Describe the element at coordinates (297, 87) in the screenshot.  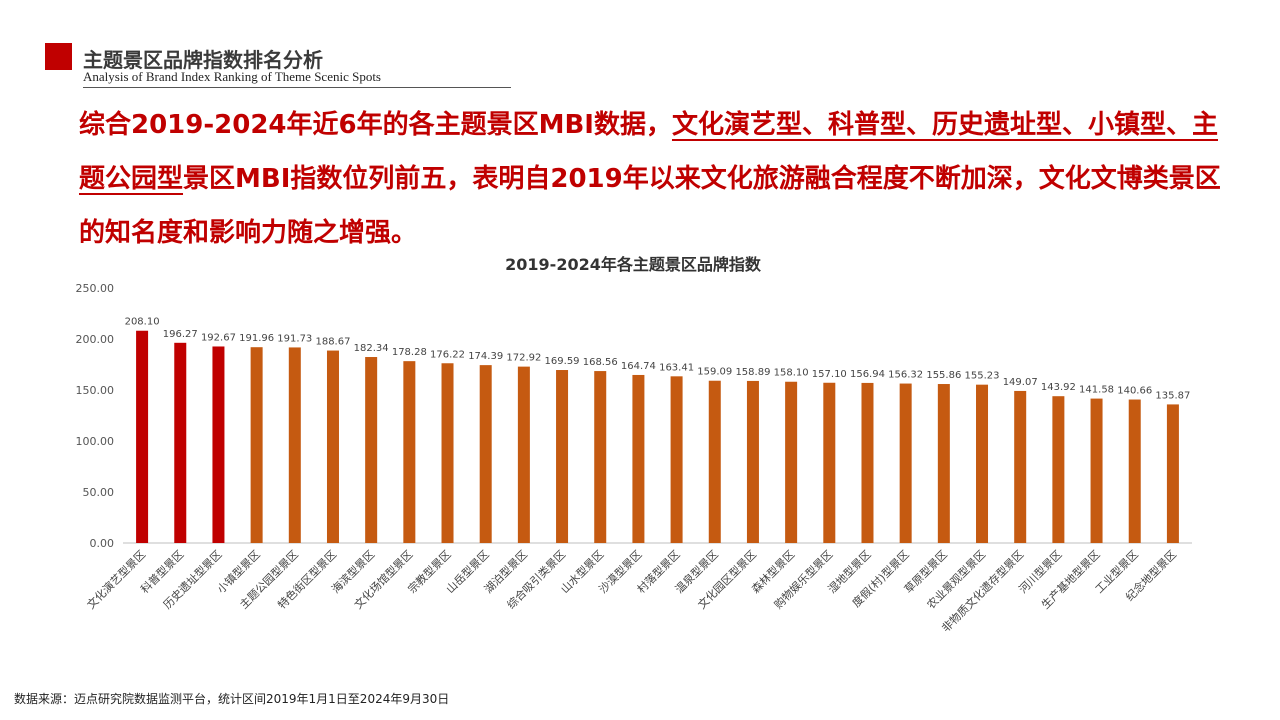
I see `header-divider` at that location.